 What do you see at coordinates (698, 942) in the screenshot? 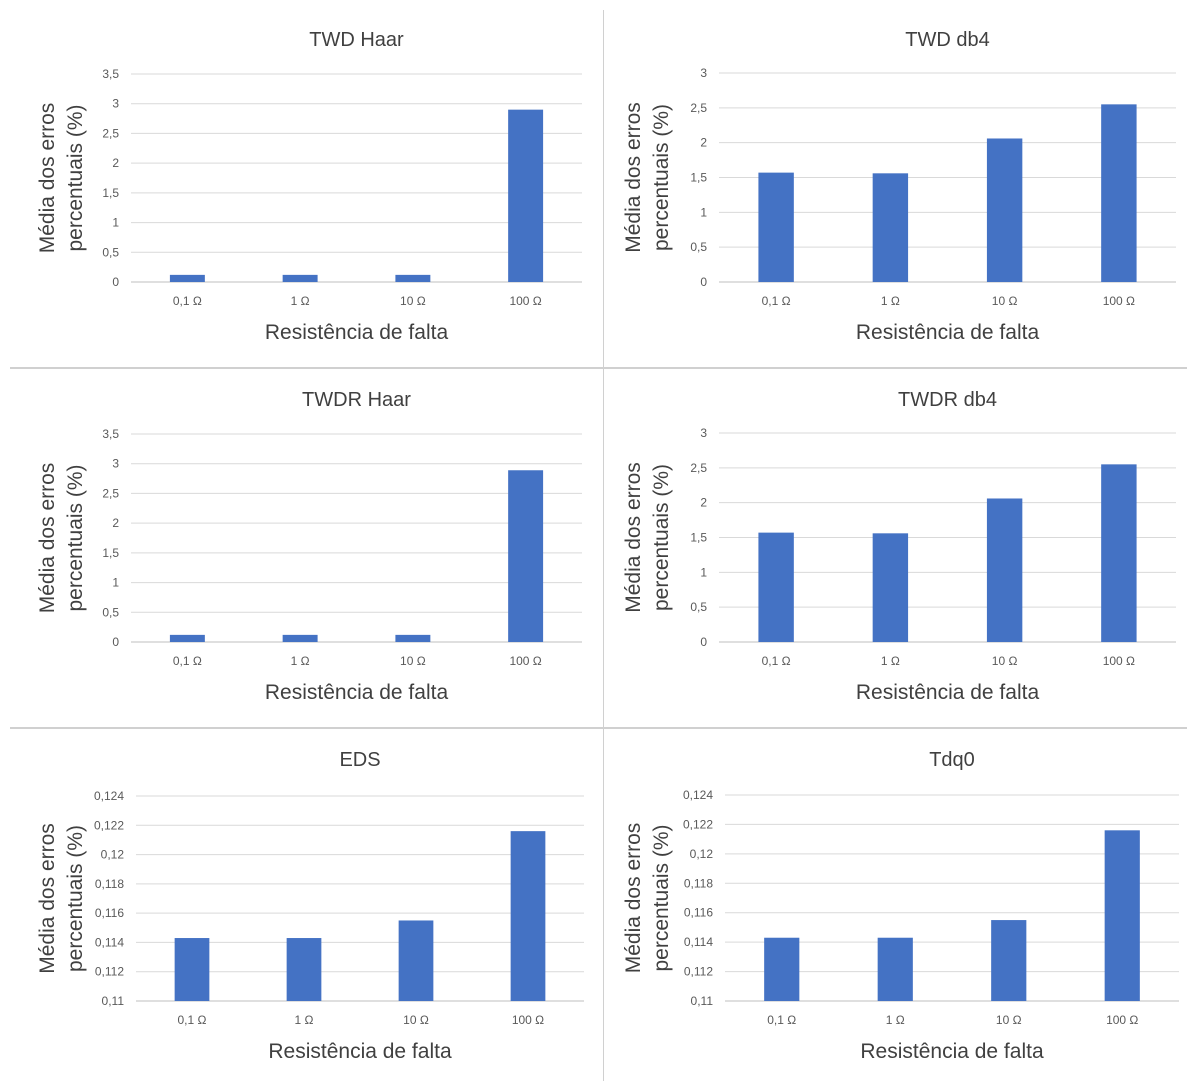
I see `y-tick-label: 0,114` at bounding box center [698, 942].